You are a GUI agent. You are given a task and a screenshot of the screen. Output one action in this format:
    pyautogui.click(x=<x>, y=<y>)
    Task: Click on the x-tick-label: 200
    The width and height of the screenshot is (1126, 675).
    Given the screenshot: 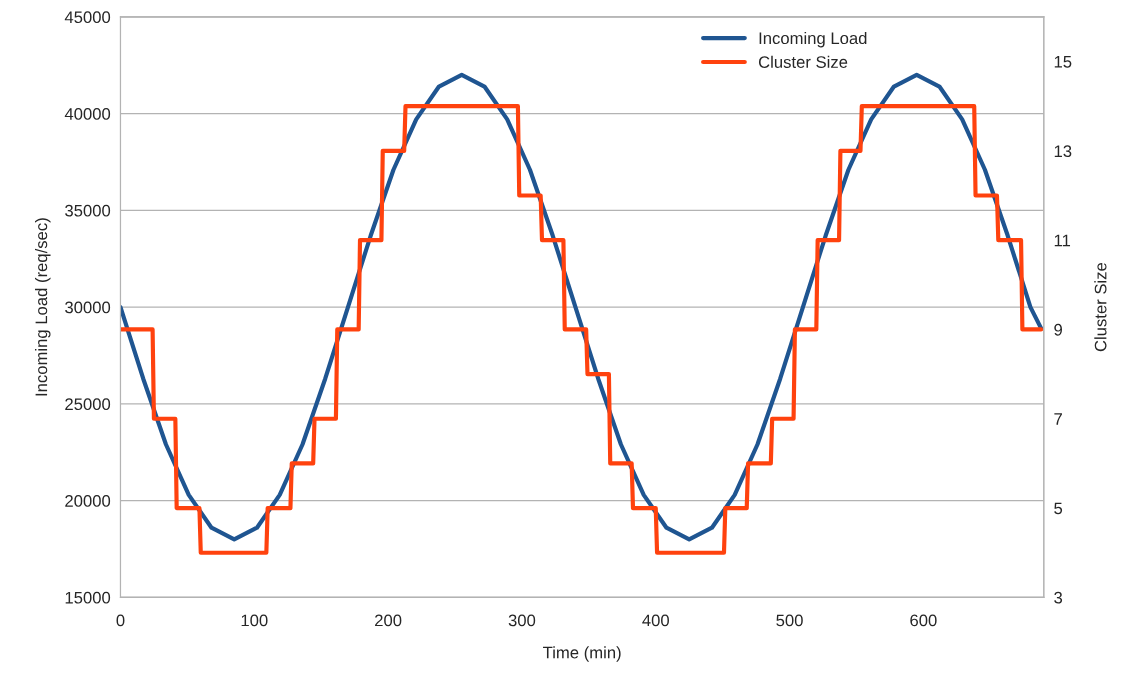 What is the action you would take?
    pyautogui.click(x=388, y=620)
    